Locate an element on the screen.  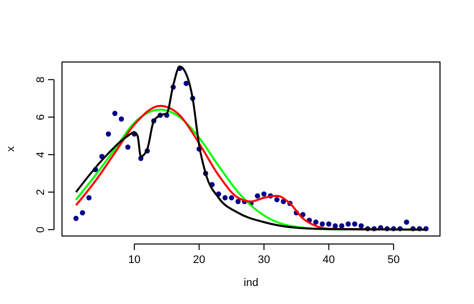
y-tick-label: 8 is located at coordinates (41, 79).